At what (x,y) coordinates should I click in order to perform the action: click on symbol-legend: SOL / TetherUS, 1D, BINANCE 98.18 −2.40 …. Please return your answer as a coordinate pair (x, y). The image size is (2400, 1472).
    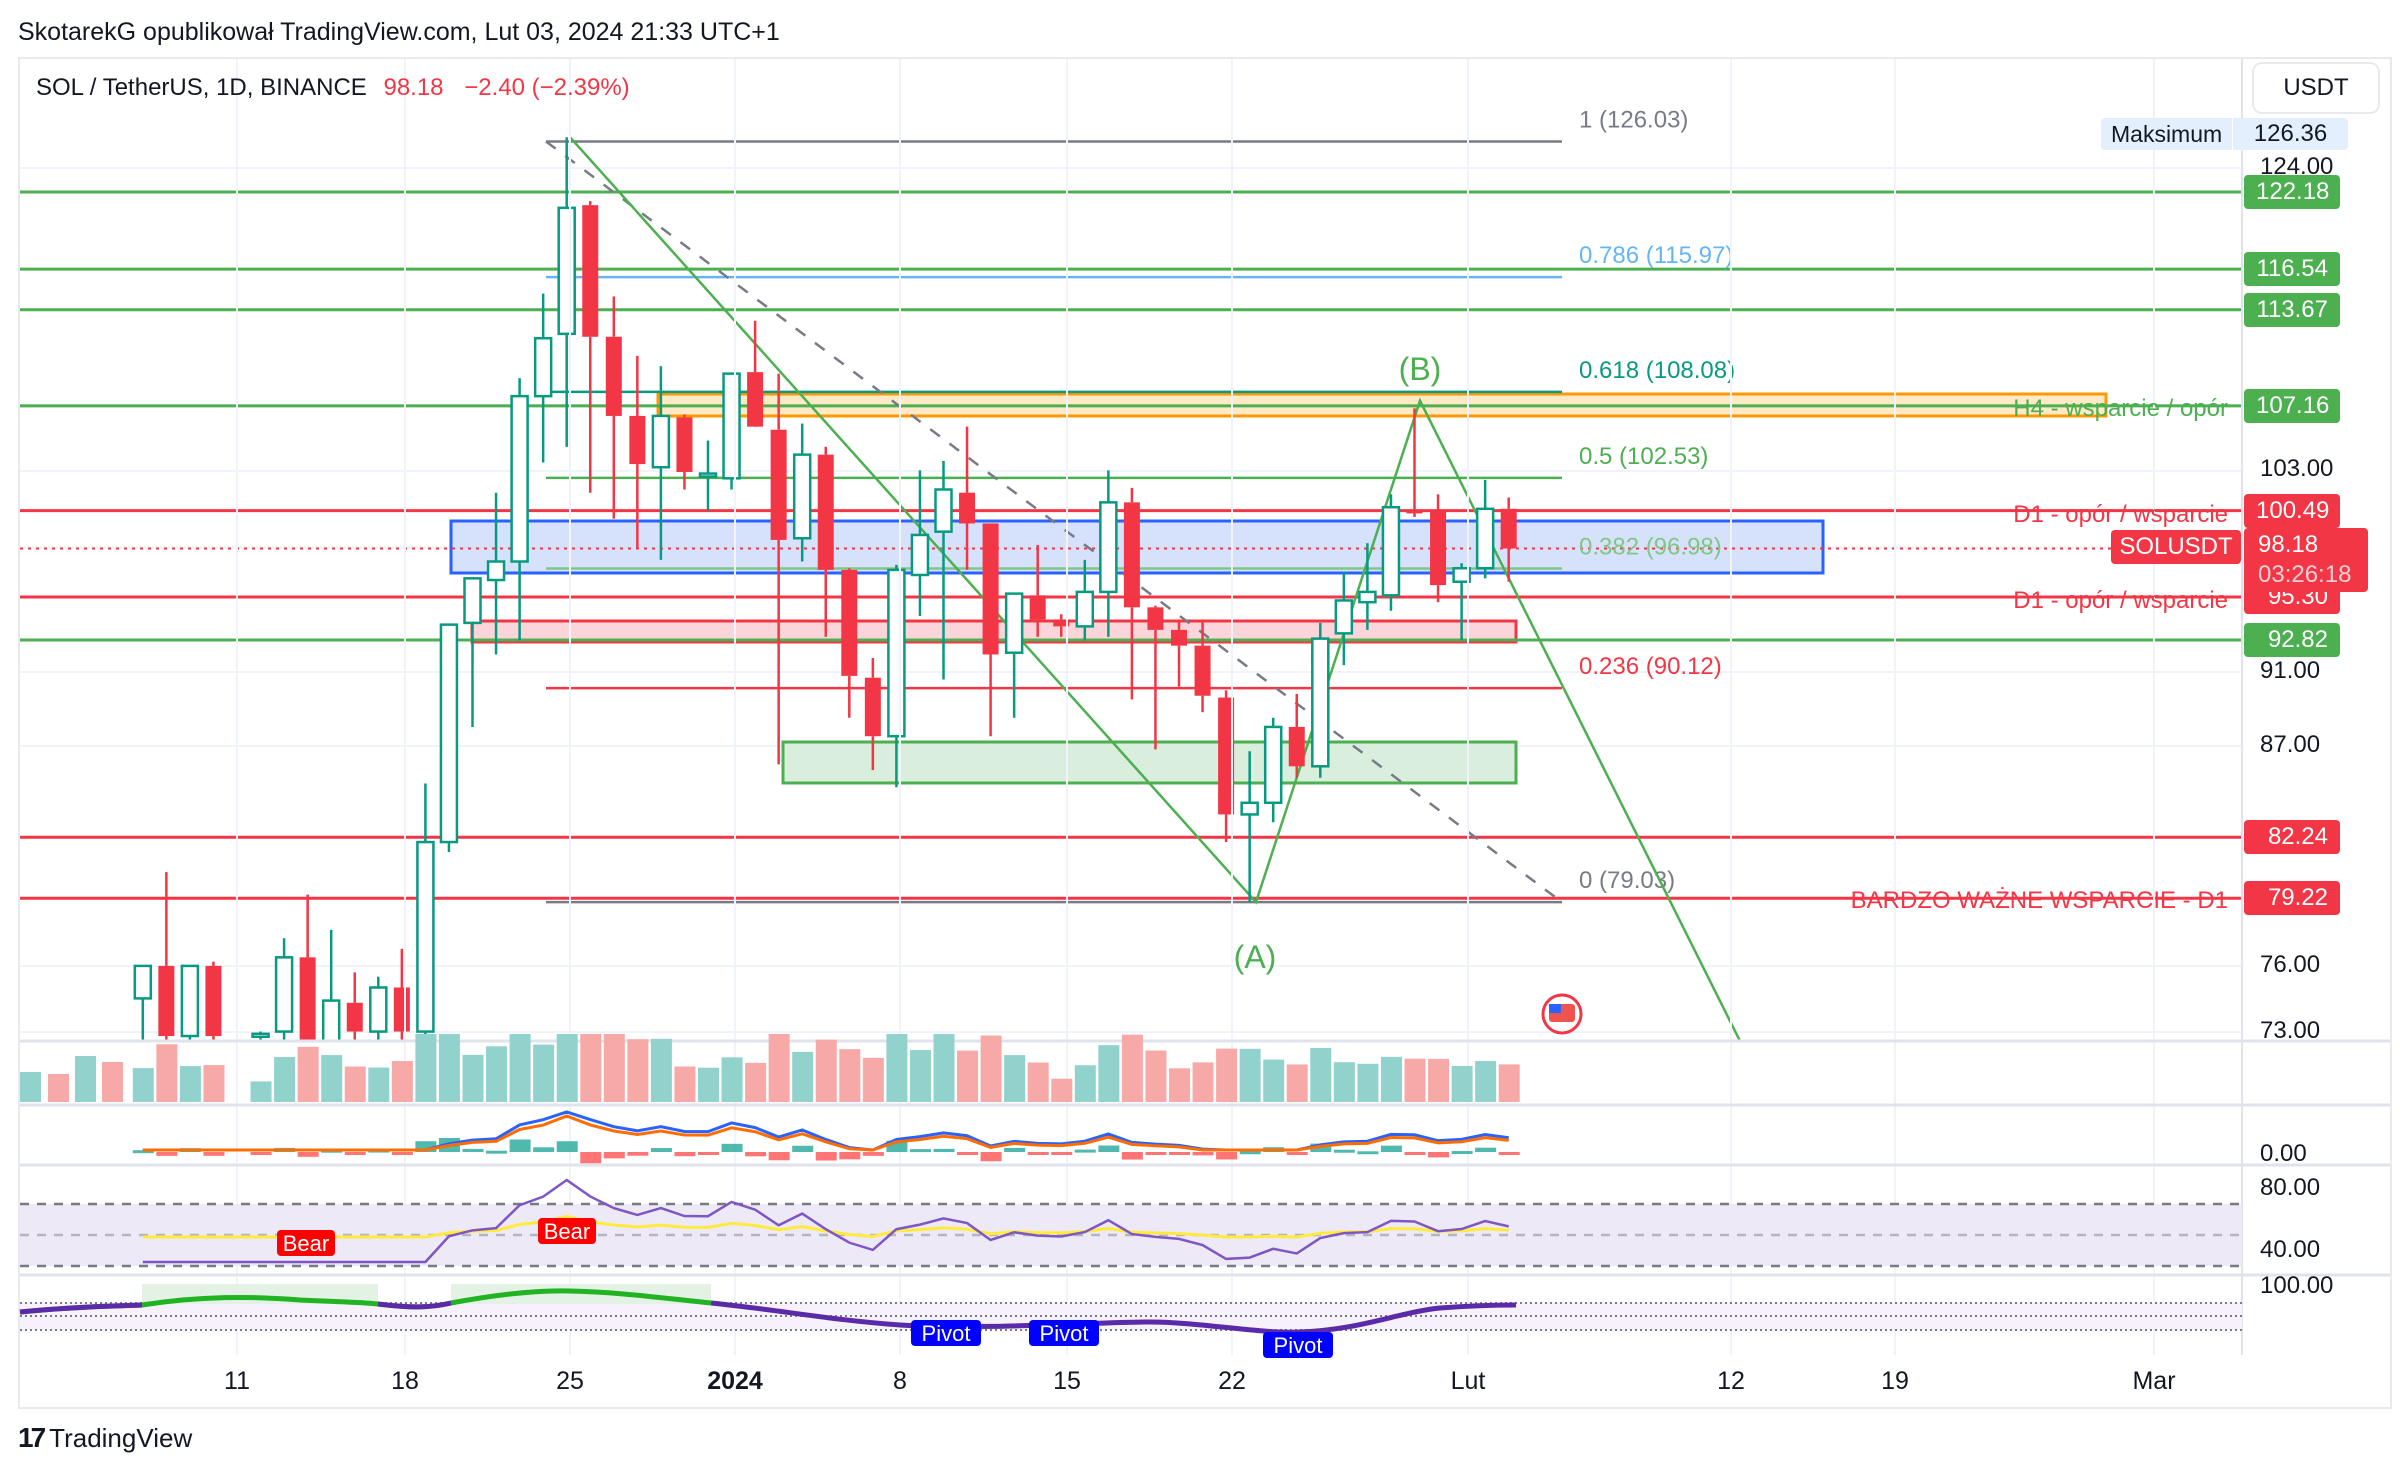
    Looking at the image, I should click on (333, 88).